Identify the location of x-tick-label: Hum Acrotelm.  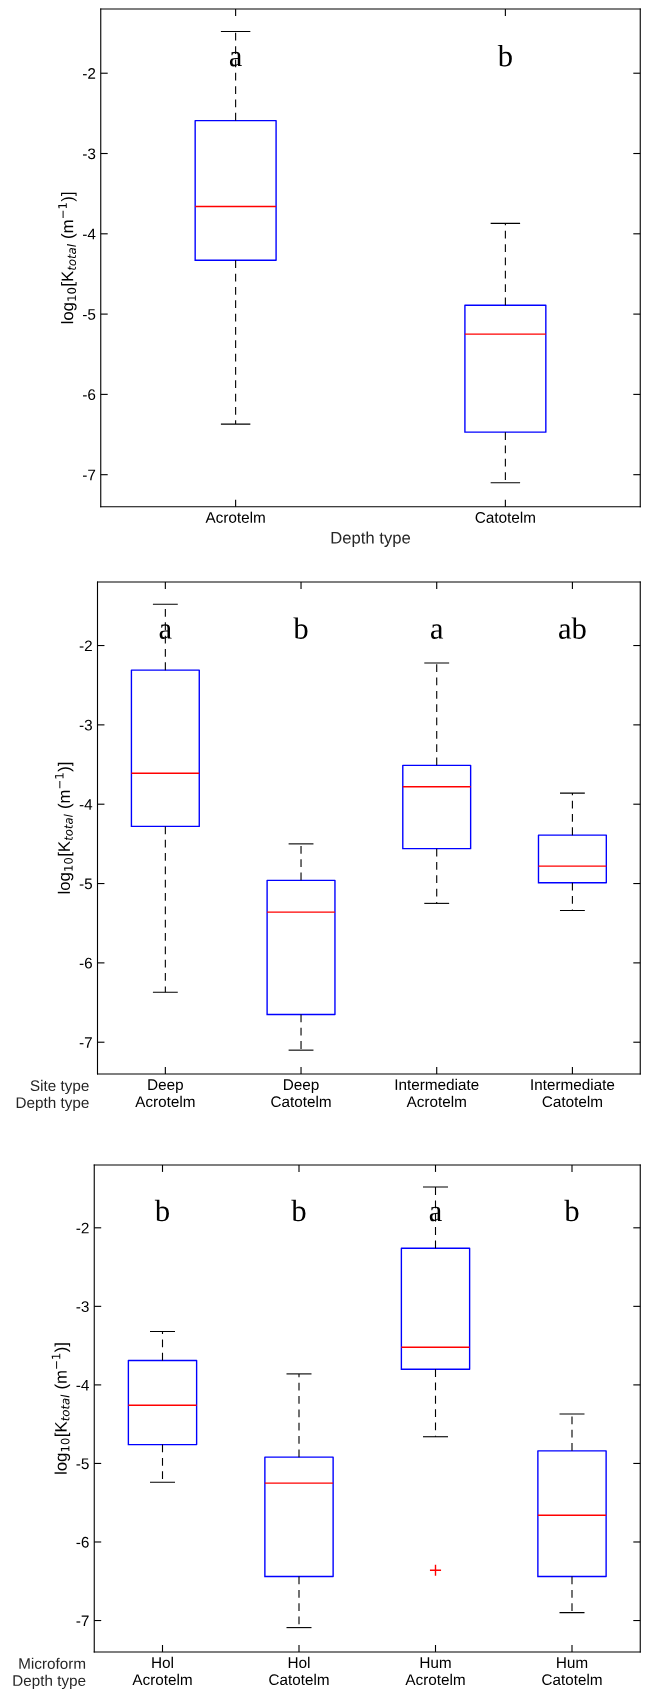
(435, 1671).